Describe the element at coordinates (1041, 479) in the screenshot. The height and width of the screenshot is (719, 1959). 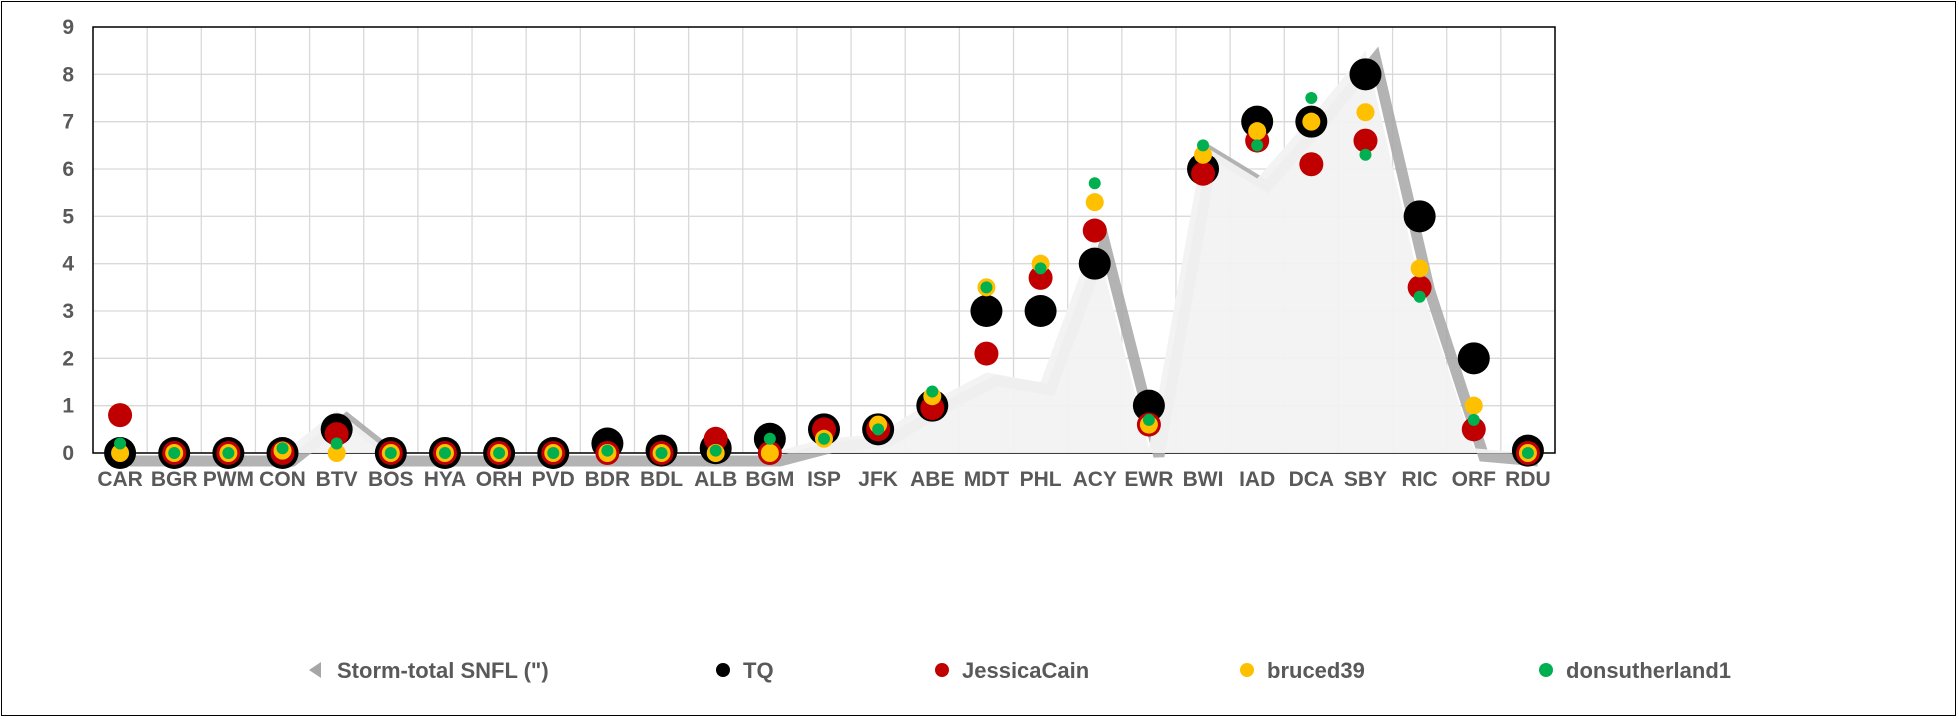
I see `x-tick-label: PHL` at that location.